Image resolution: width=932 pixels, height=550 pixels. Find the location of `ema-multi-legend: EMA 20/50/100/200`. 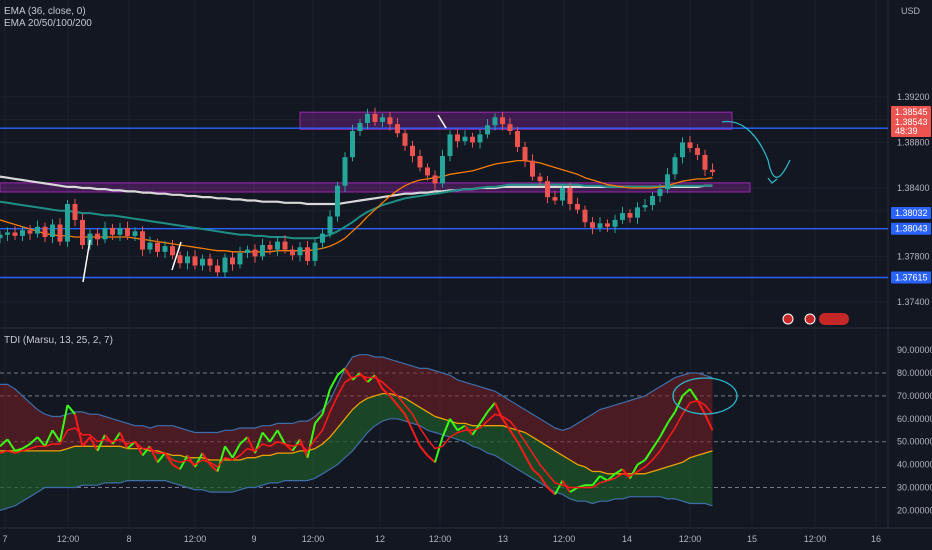

ema-multi-legend: EMA 20/50/100/200 is located at coordinates (48, 23).